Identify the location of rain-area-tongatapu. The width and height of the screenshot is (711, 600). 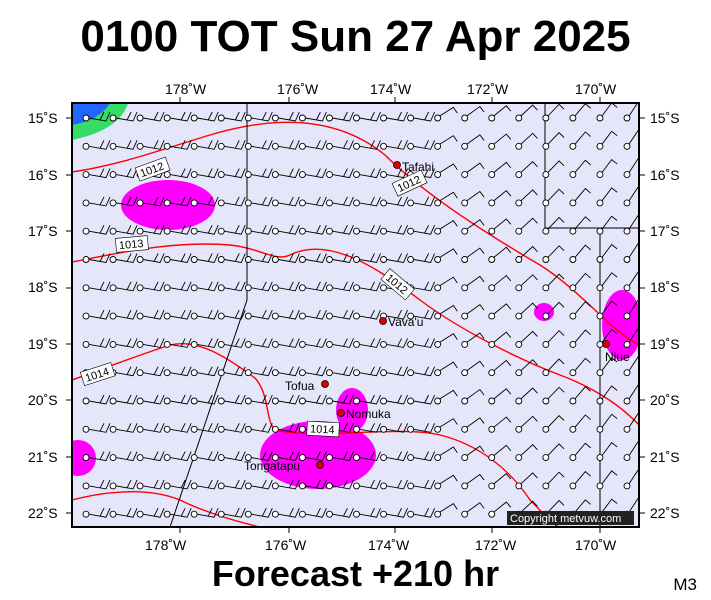
(318, 455).